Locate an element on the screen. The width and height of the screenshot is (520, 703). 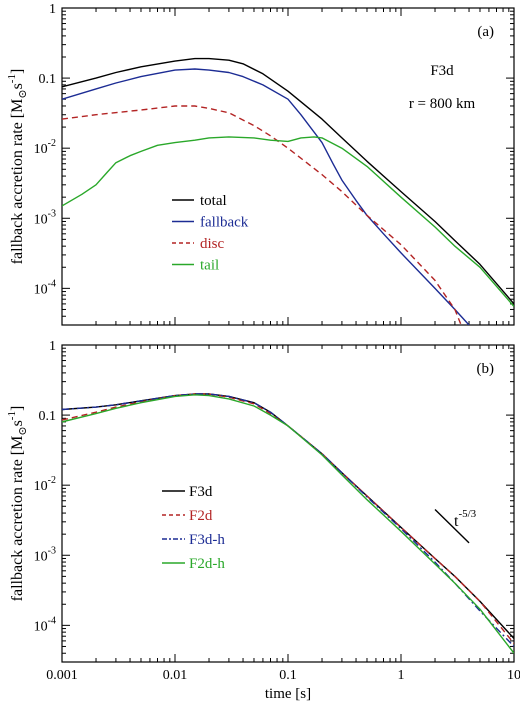
legend-label-f3d: F3d is located at coordinates (201, 492).